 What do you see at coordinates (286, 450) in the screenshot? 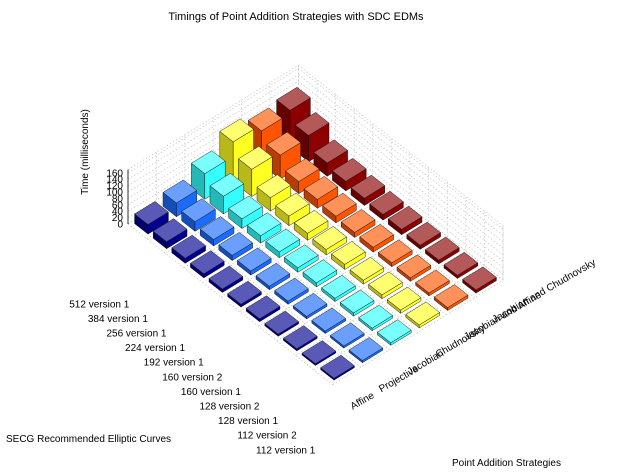
I see `curve-tick-label: 112 version 1` at bounding box center [286, 450].